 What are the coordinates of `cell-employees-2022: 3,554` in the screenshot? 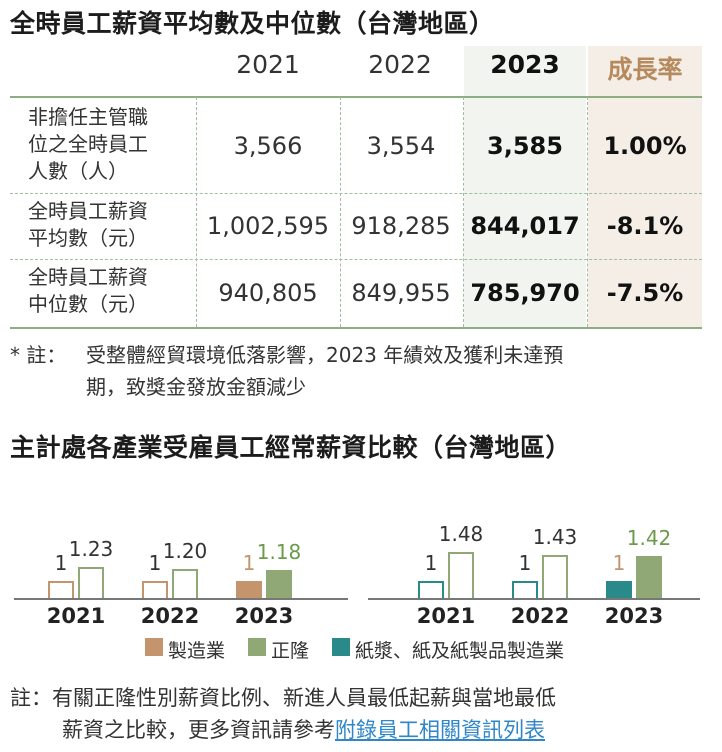 It's located at (401, 146).